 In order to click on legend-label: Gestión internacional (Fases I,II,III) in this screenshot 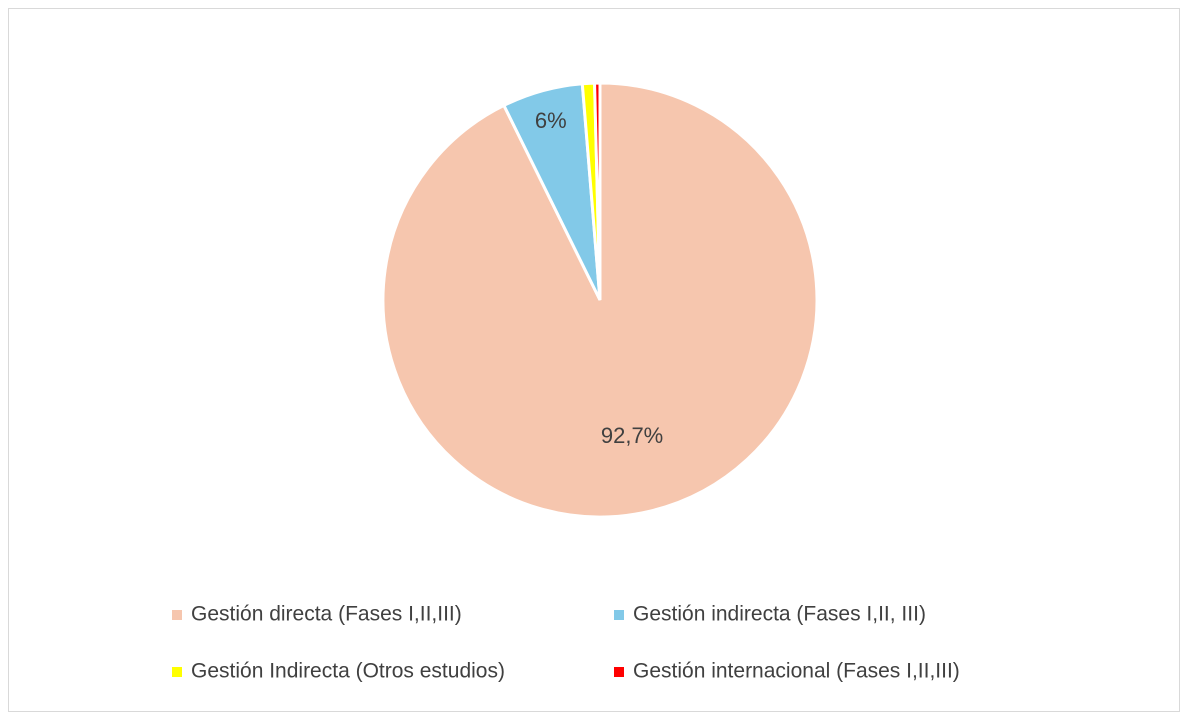, I will do `click(796, 671)`.